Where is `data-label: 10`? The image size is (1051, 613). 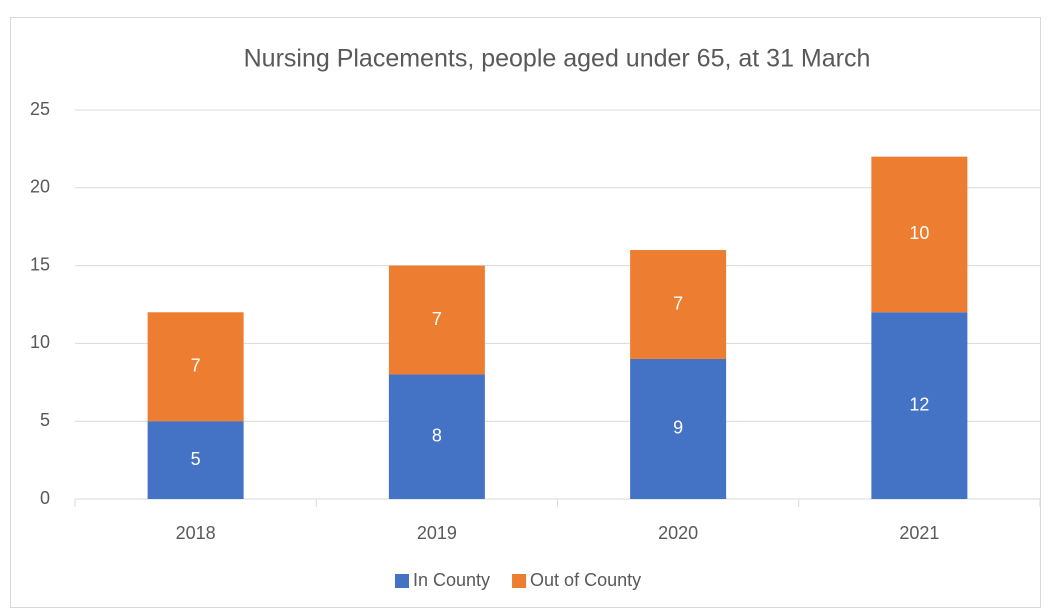 data-label: 10 is located at coordinates (919, 233).